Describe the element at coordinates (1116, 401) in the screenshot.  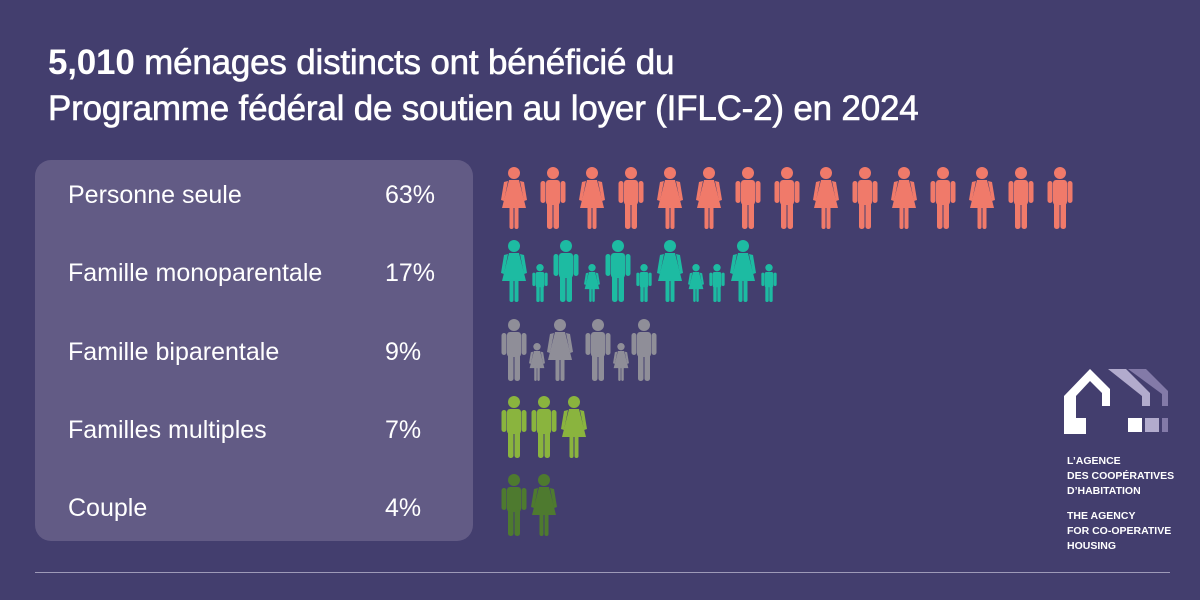
I see `agency-logo-icon` at that location.